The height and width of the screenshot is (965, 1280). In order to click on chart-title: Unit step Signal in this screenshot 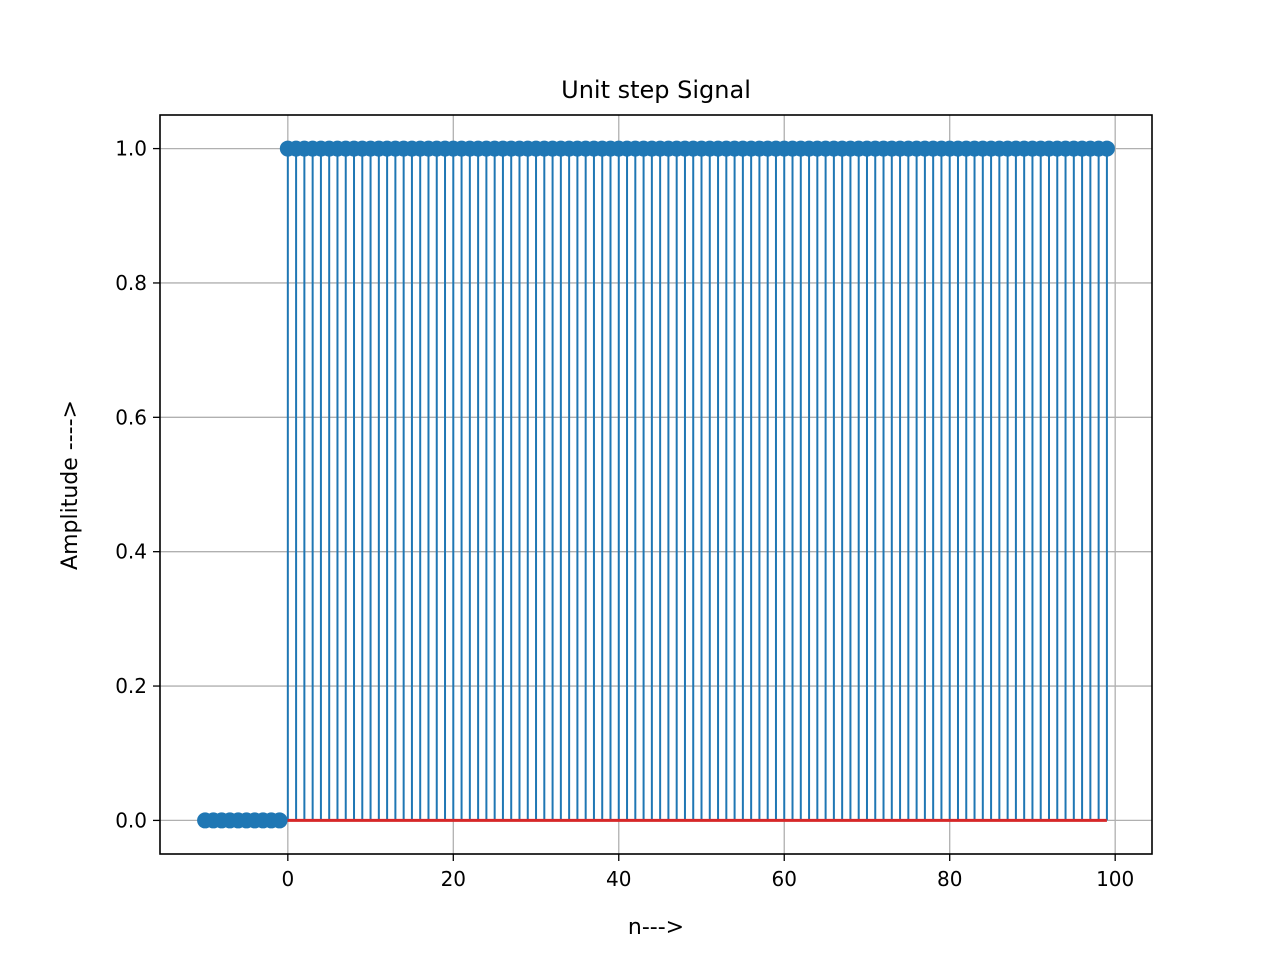, I will do `click(656, 90)`.